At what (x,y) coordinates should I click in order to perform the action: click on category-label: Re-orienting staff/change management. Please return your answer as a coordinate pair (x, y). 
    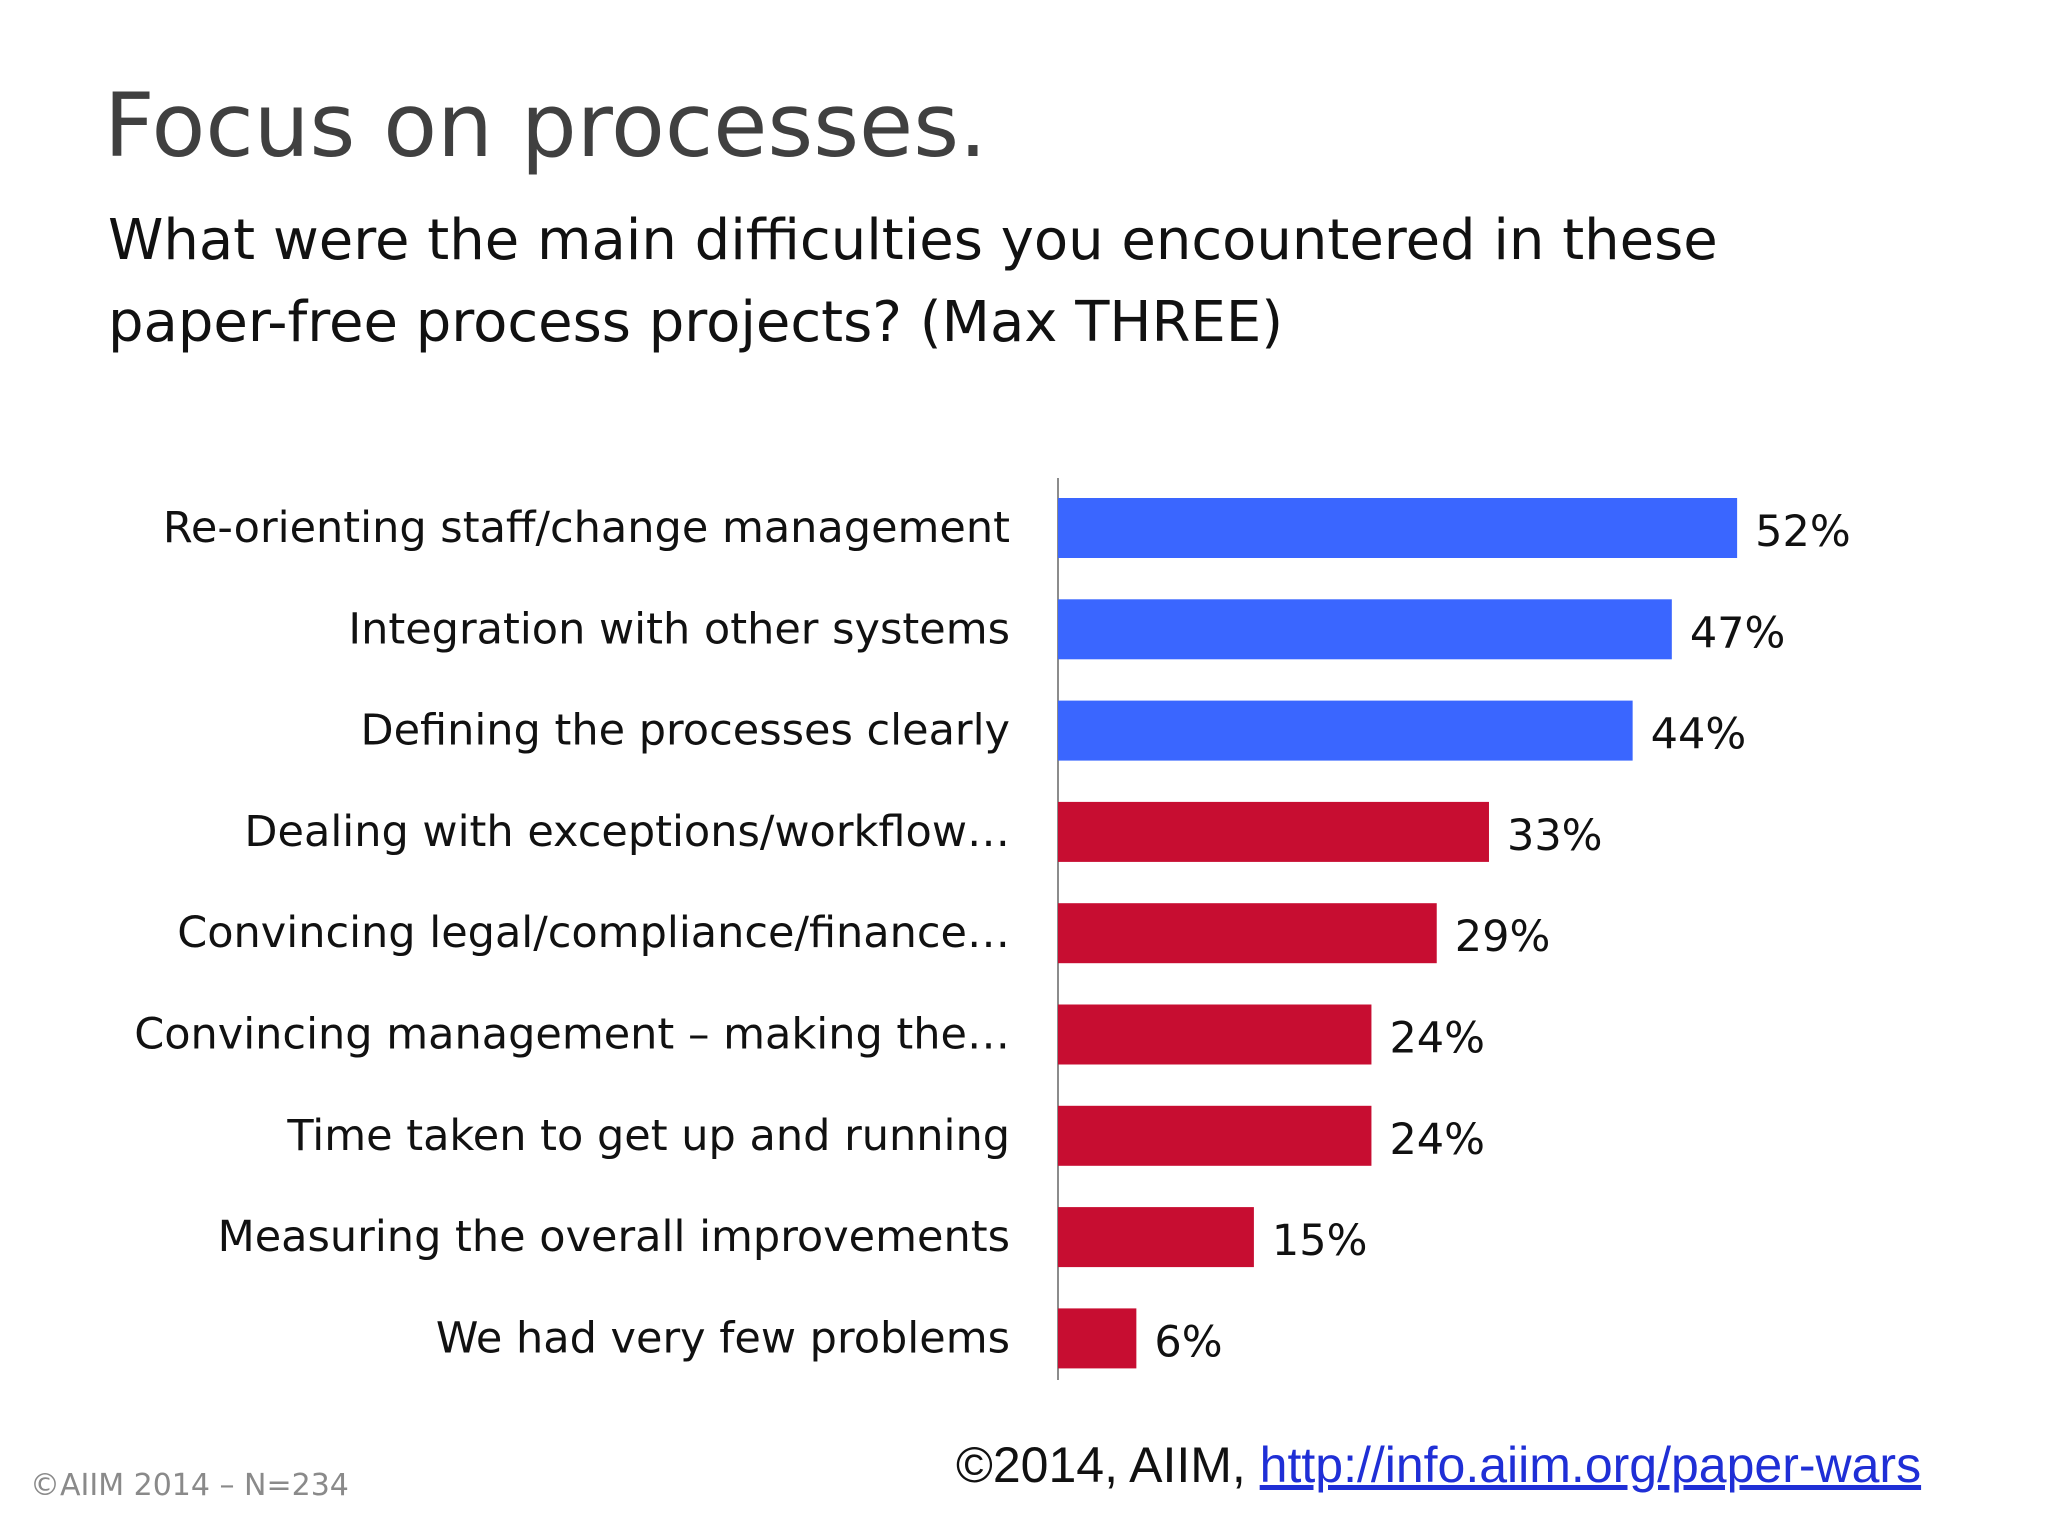
    Looking at the image, I should click on (586, 528).